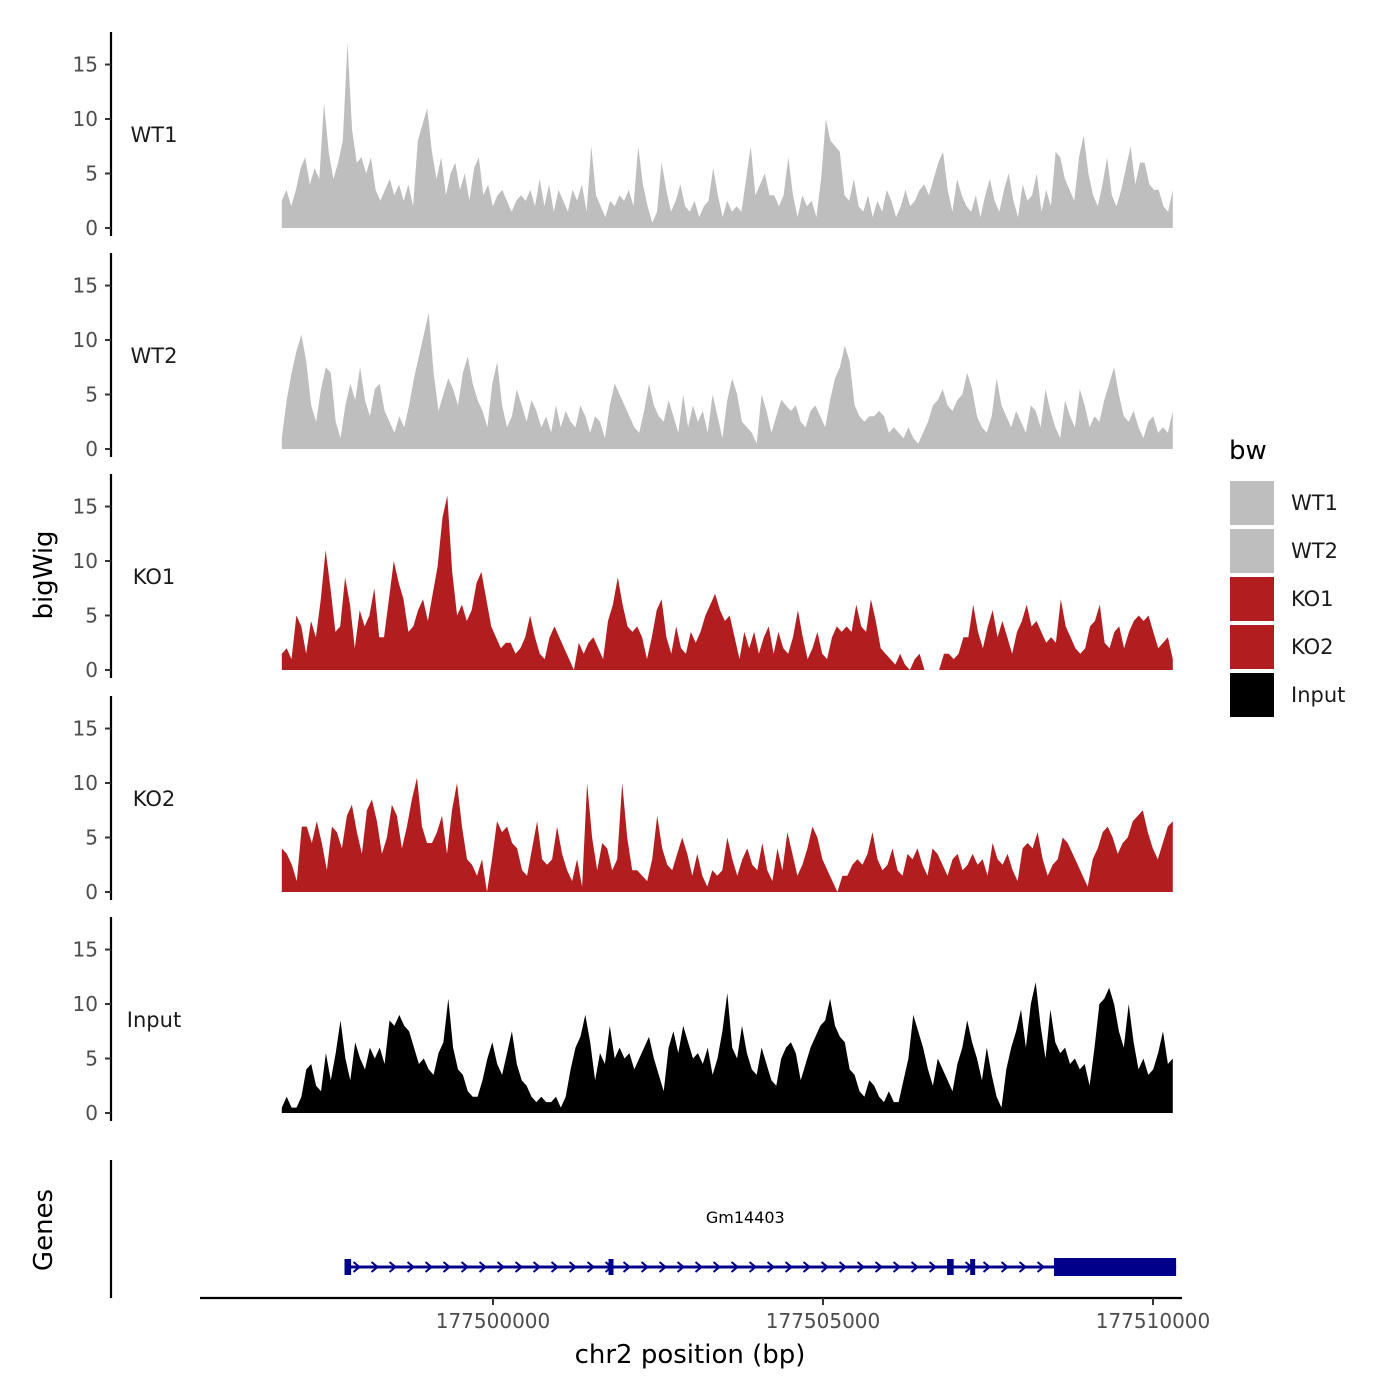 The width and height of the screenshot is (1400, 1400). I want to click on legend-label: Input, so click(1318, 695).